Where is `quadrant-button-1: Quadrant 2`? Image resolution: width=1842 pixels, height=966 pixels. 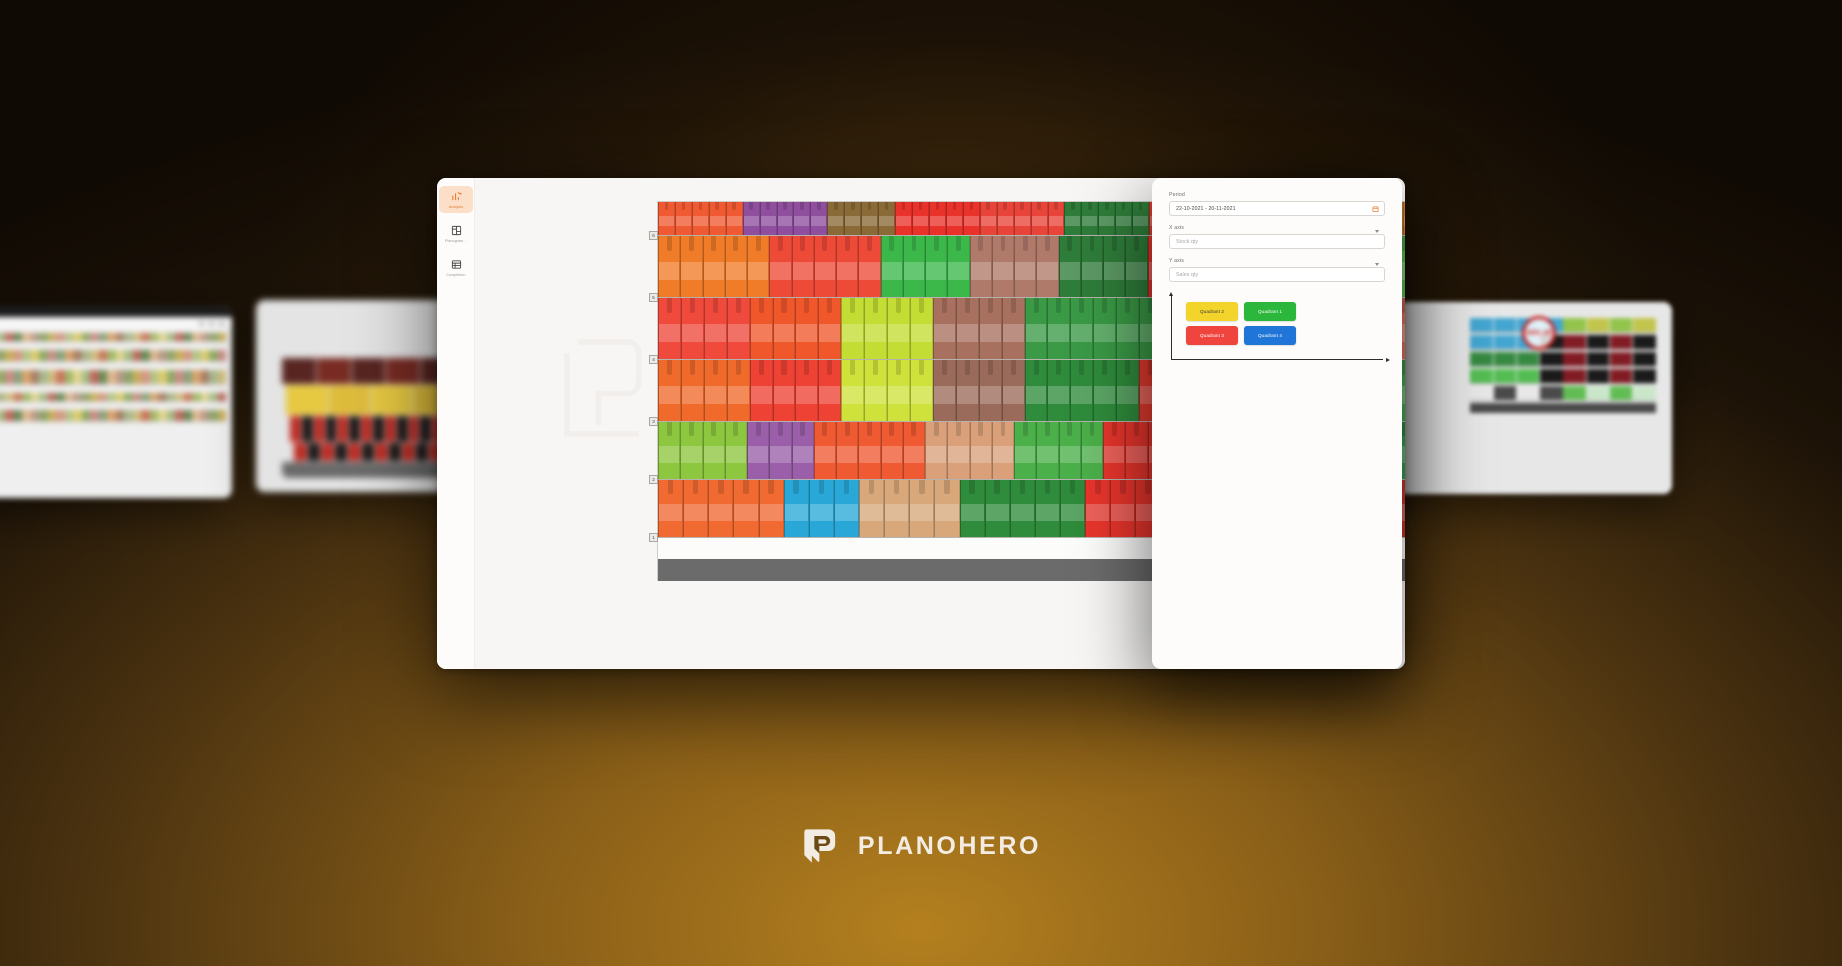 quadrant-button-1: Quadrant 2 is located at coordinates (1212, 311).